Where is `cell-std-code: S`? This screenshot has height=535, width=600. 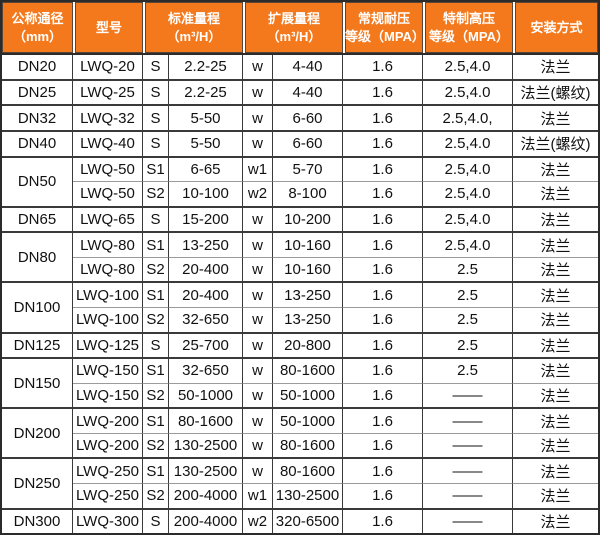 cell-std-code: S is located at coordinates (156, 144).